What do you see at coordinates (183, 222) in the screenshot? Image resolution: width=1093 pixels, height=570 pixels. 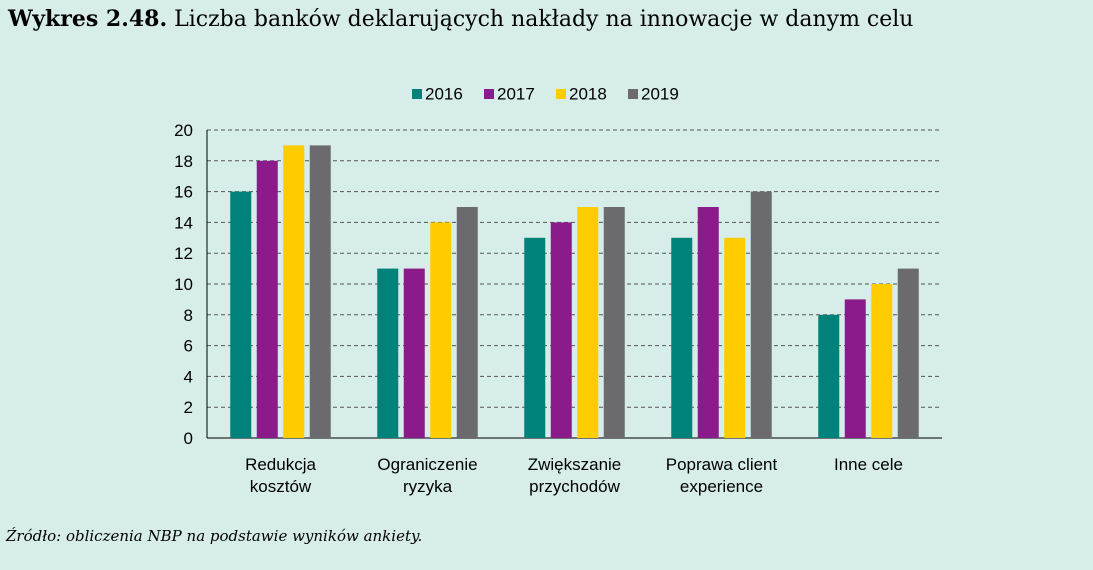 I see `y-tick-label: 14` at bounding box center [183, 222].